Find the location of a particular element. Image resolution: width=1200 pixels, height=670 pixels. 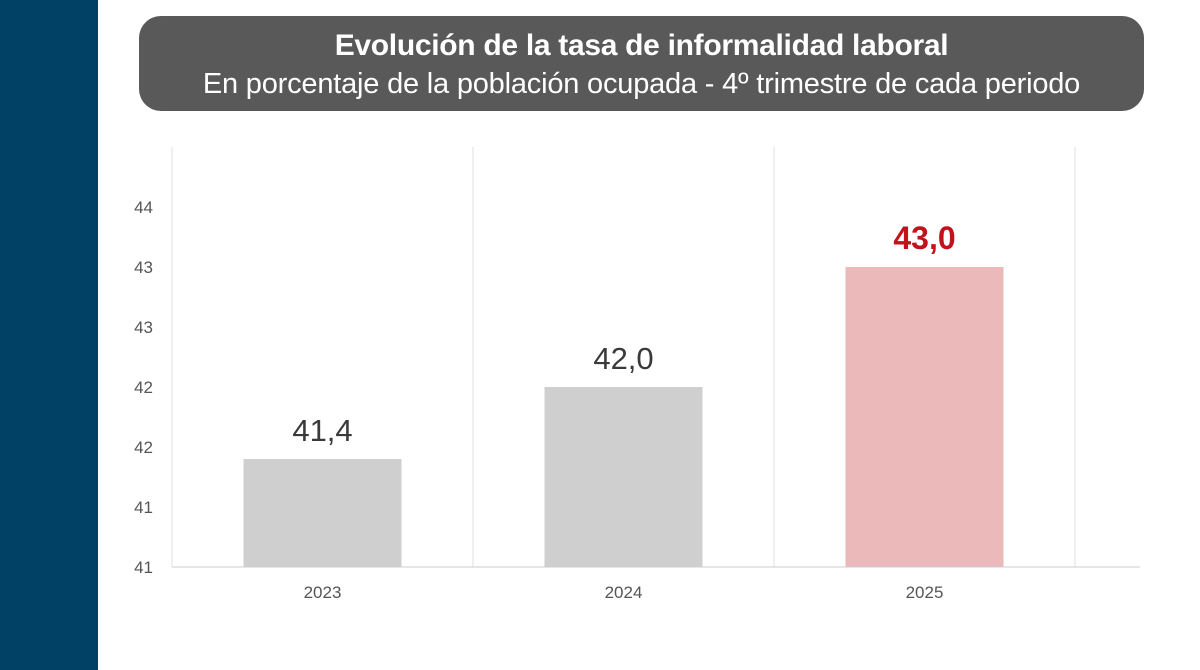

x-tick-label: 2025 is located at coordinates (925, 592).